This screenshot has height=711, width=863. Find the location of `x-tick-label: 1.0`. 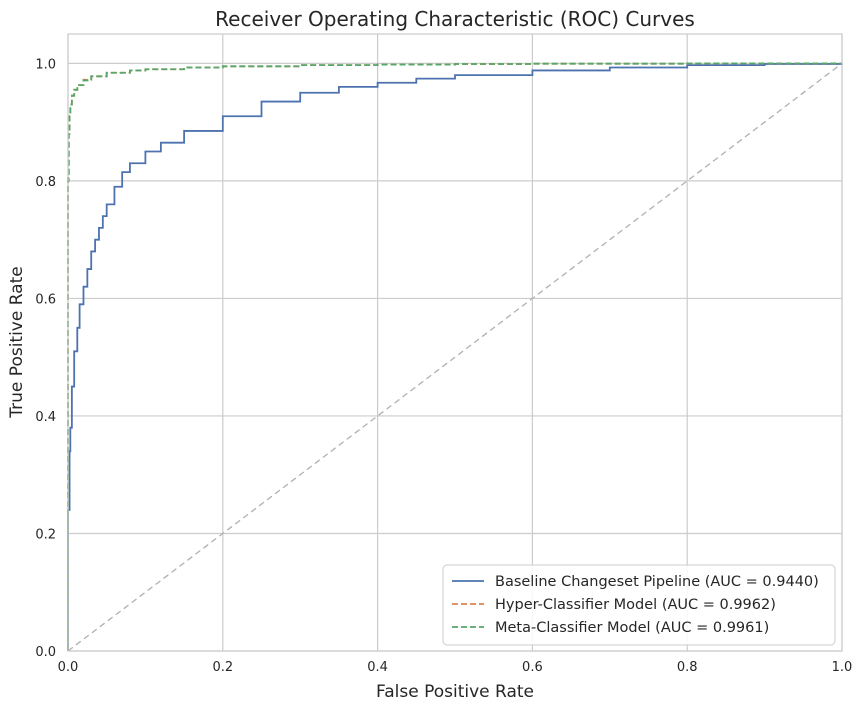

x-tick-label: 1.0 is located at coordinates (842, 667).